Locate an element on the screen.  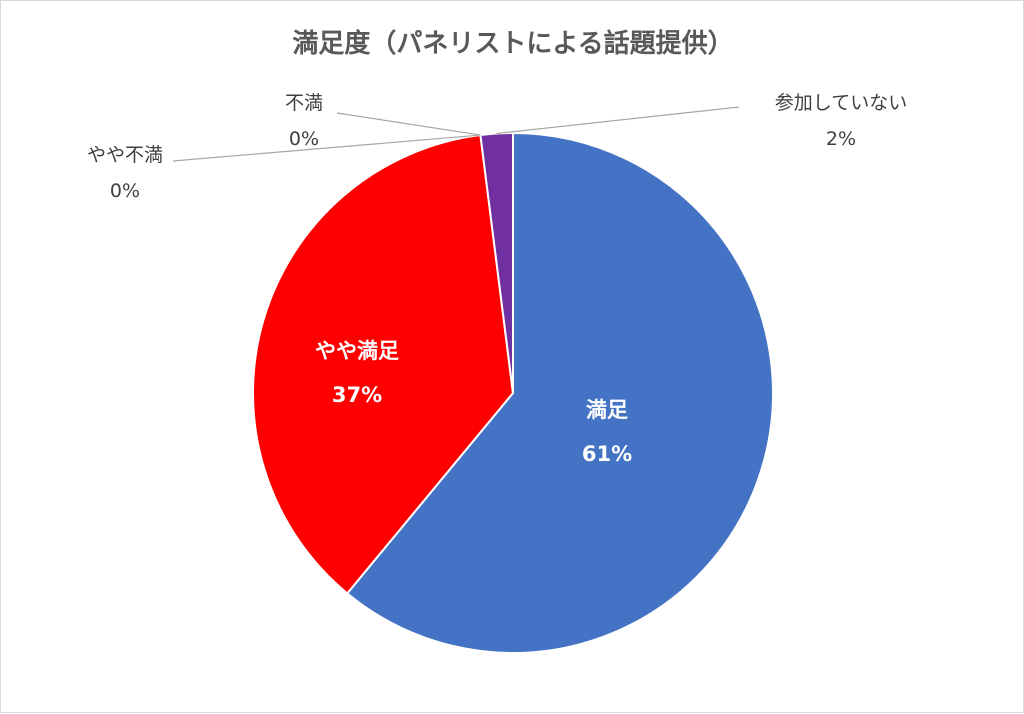
slice-0-percent: 61% is located at coordinates (607, 454).